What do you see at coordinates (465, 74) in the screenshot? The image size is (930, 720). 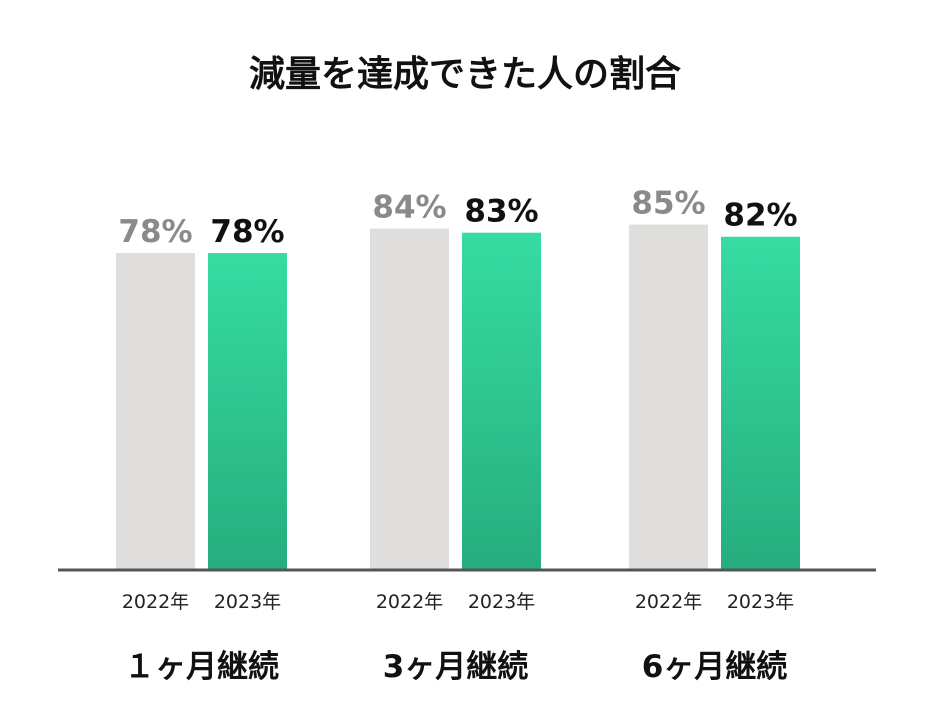 I see `chart-title: 減量を達成できた人の割合` at bounding box center [465, 74].